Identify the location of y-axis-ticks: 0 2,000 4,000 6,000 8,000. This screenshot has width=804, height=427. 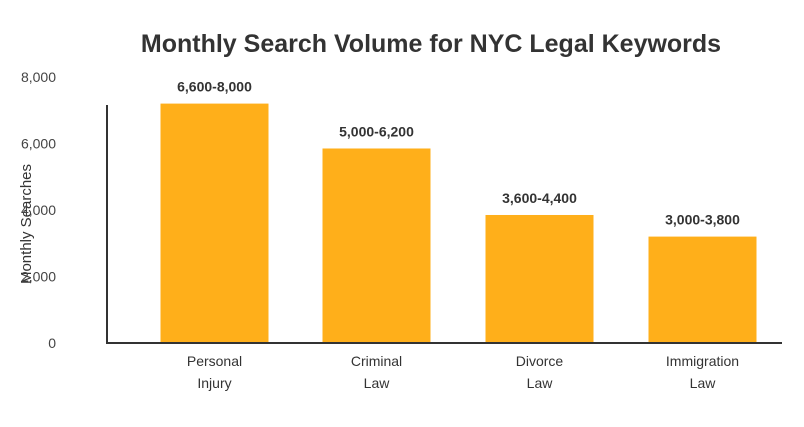
(38, 210).